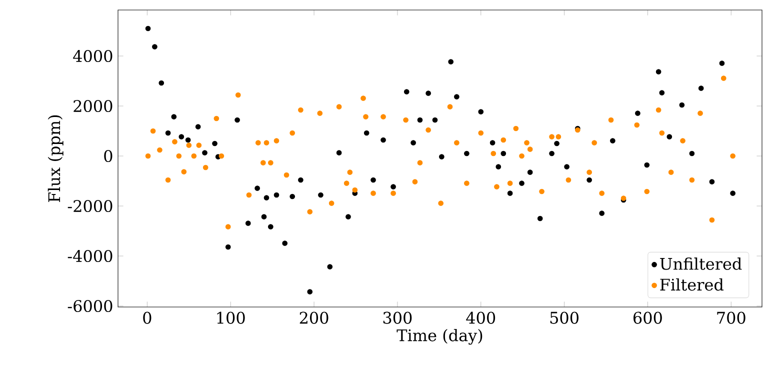 This screenshot has width=772, height=372. Describe the element at coordinates (439, 336) in the screenshot. I see `x-axis-title: Time (day)` at that location.